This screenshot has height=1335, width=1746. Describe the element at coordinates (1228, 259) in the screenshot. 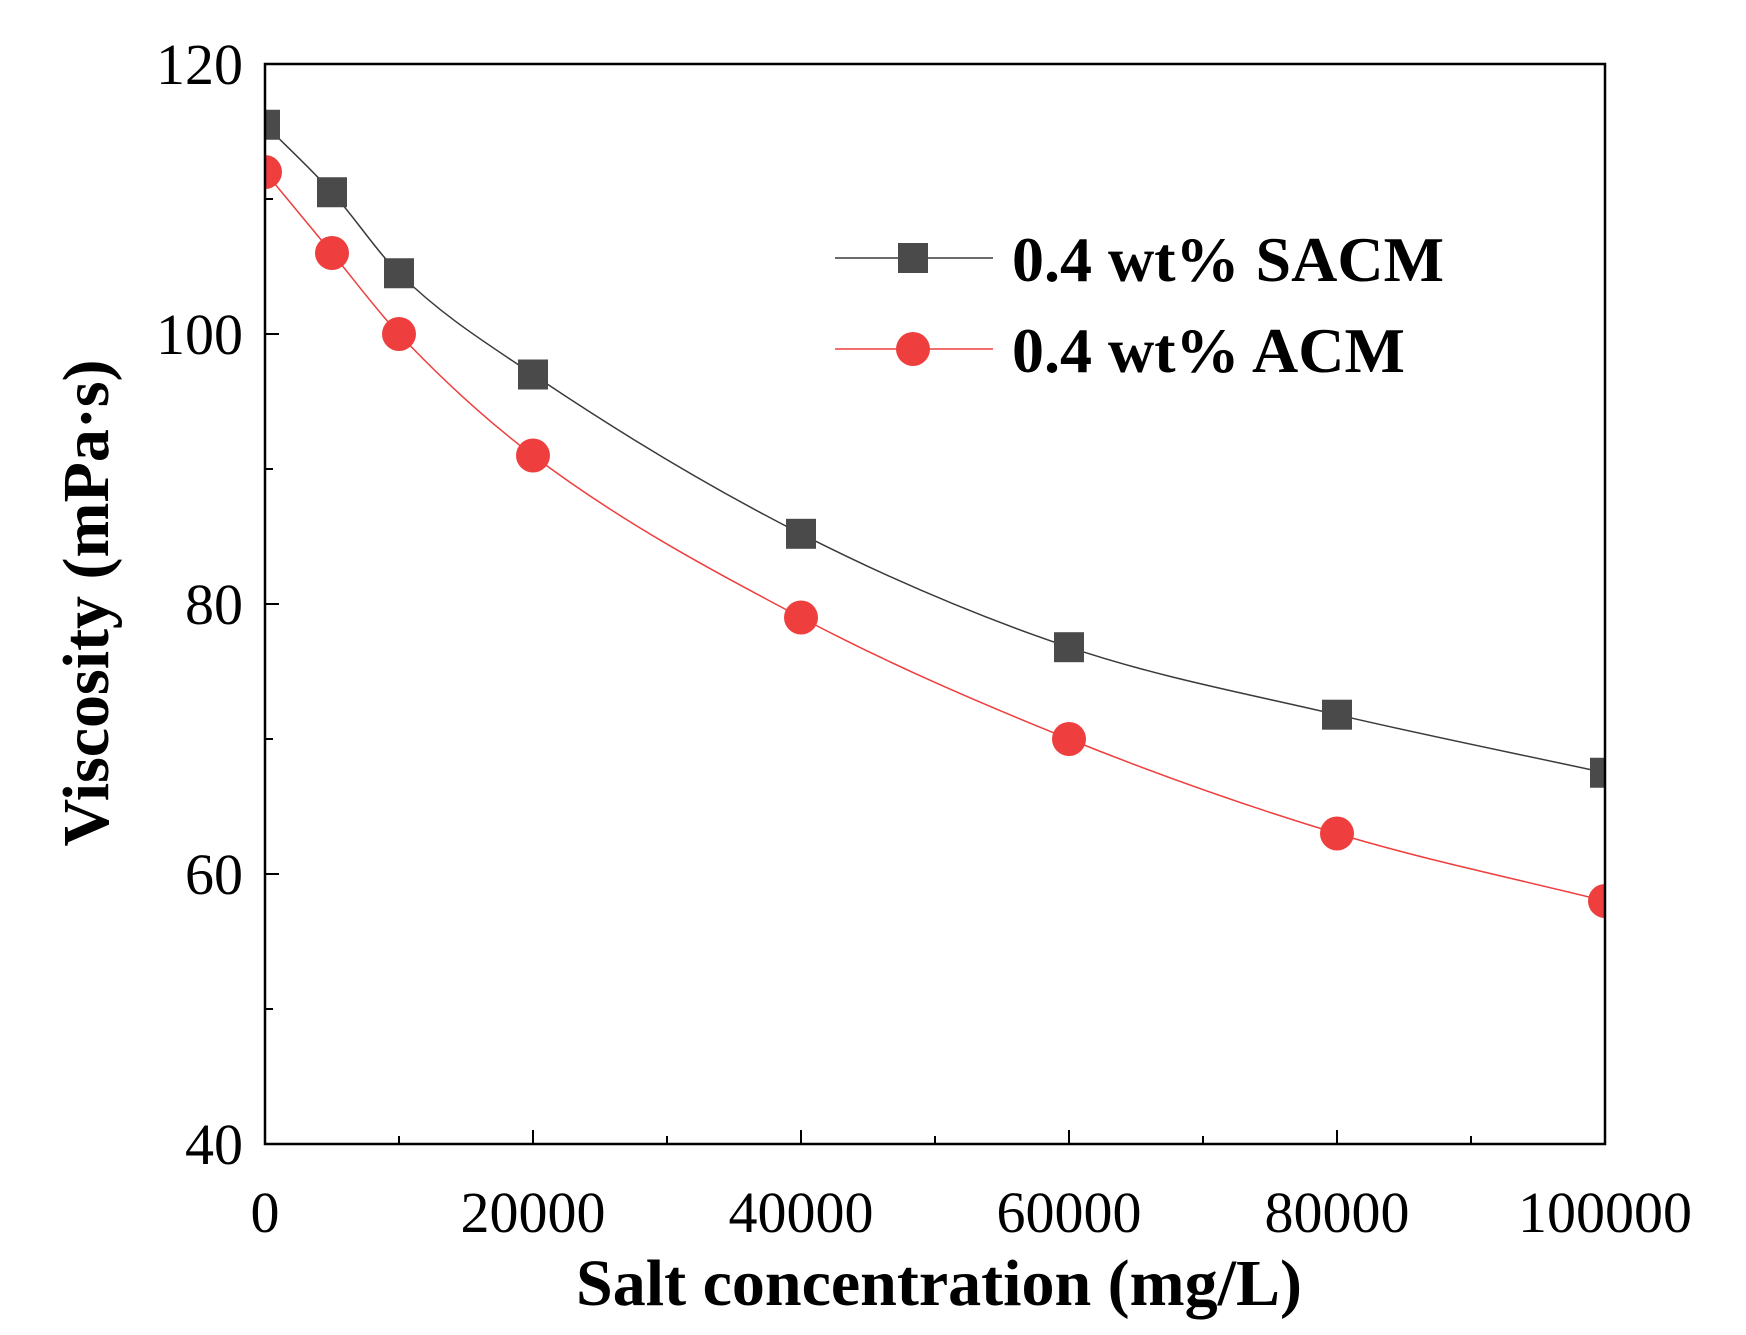

I see `legend-label-sacm: 0.4 wt% SACM` at that location.